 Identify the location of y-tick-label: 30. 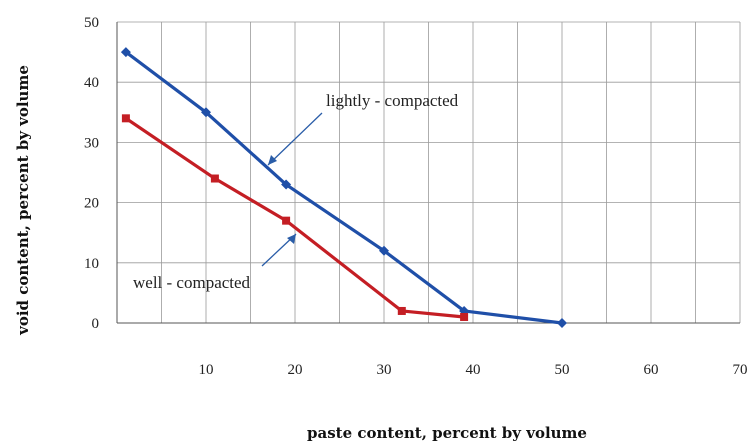
(91, 143).